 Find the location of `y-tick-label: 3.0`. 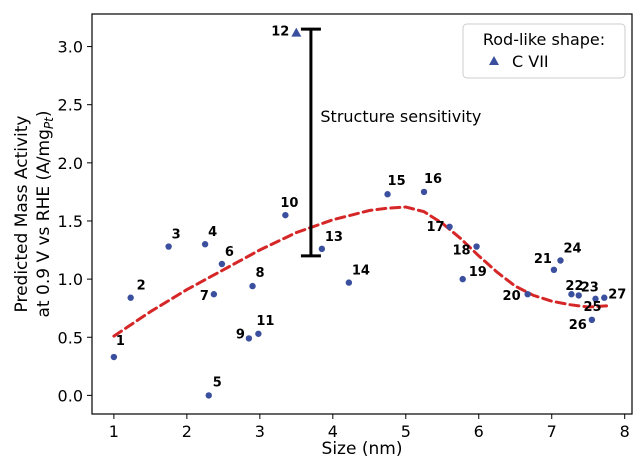

y-tick-label: 3.0 is located at coordinates (70, 47).